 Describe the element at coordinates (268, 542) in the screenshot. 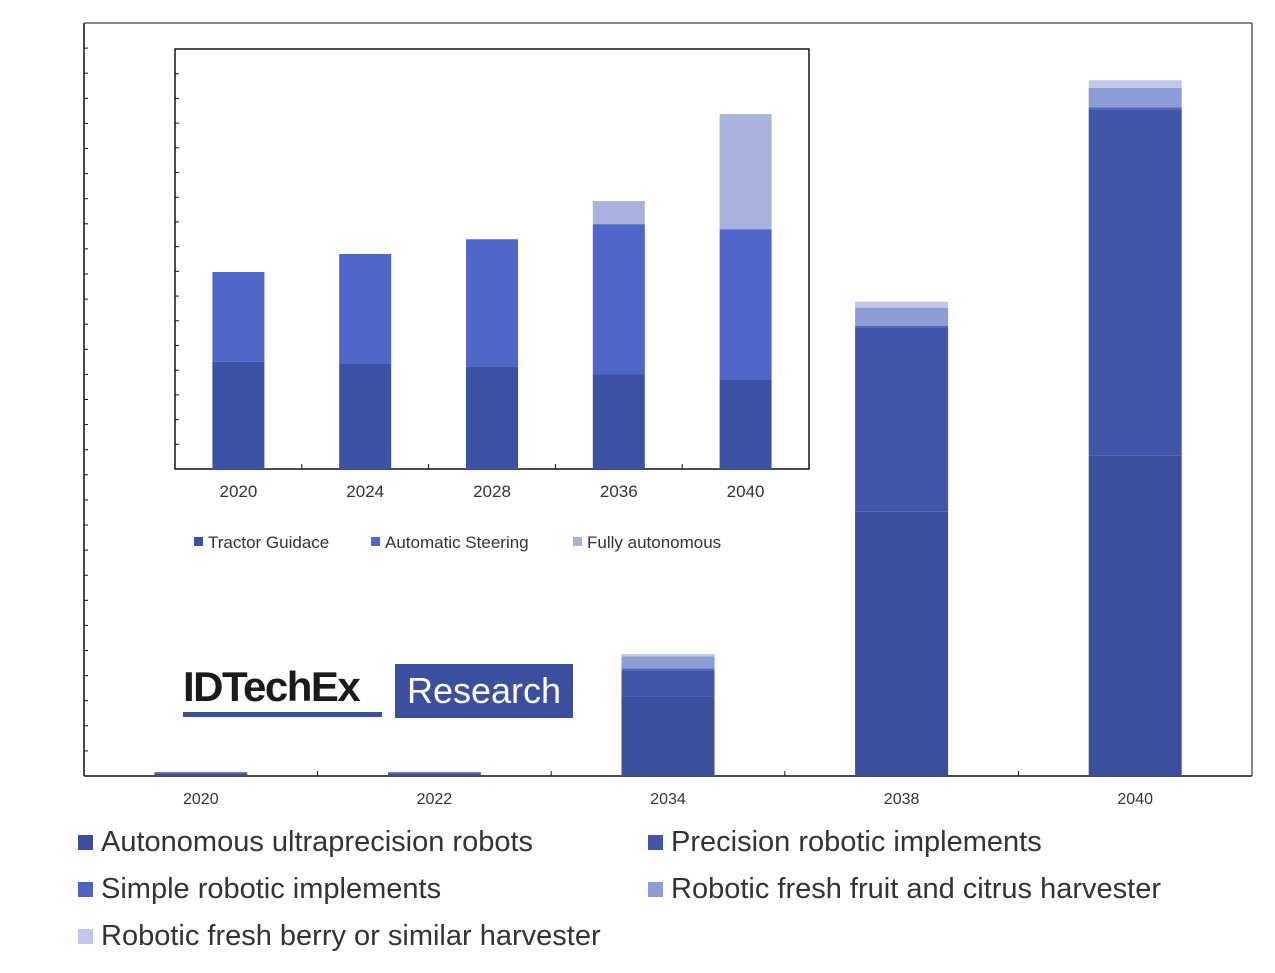

I see `inset-legend-label: Tractor Guidace` at that location.